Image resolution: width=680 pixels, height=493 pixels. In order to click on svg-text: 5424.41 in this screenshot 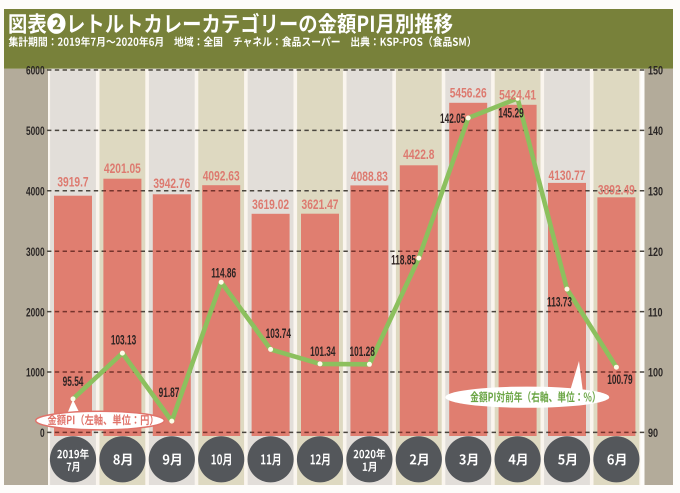, I will do `click(517, 95)`.